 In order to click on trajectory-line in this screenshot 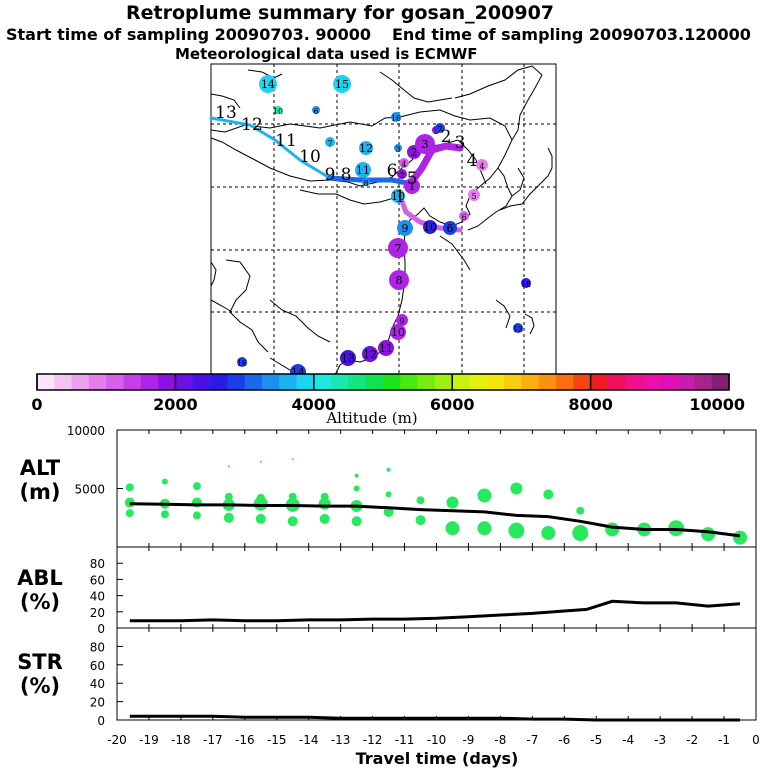, I will do `click(371, 181)`.